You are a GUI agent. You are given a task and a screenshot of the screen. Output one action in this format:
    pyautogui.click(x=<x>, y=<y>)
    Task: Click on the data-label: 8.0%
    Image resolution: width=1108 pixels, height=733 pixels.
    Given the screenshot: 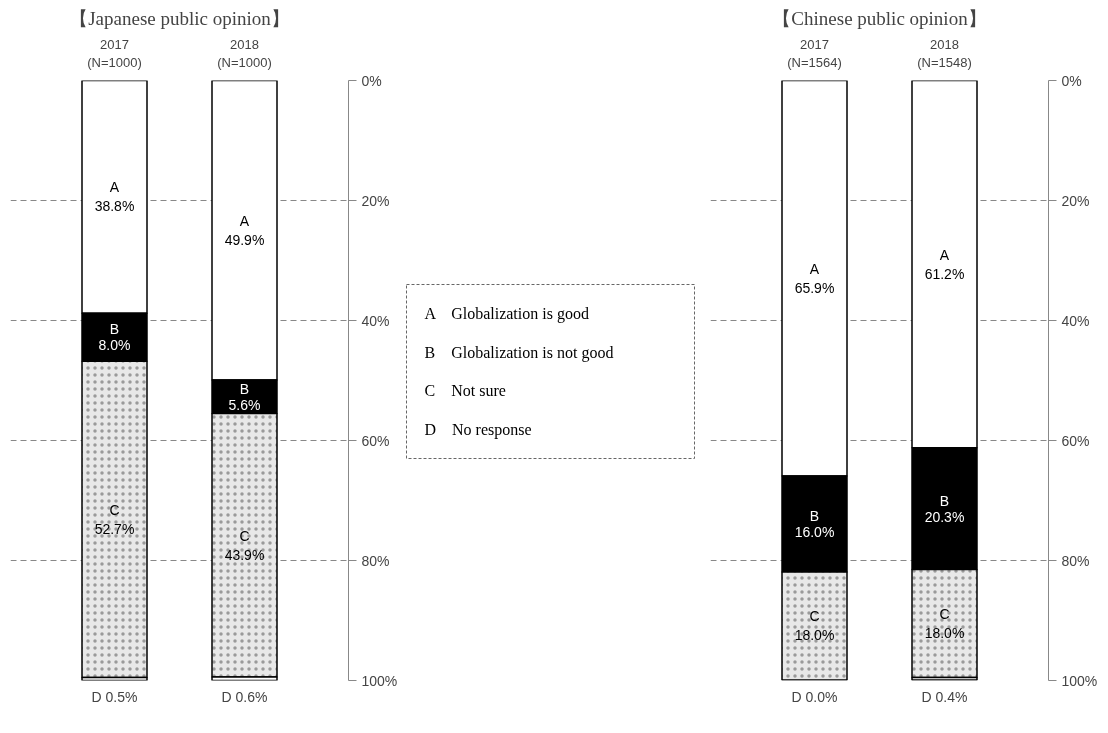 What is the action you would take?
    pyautogui.click(x=114, y=345)
    